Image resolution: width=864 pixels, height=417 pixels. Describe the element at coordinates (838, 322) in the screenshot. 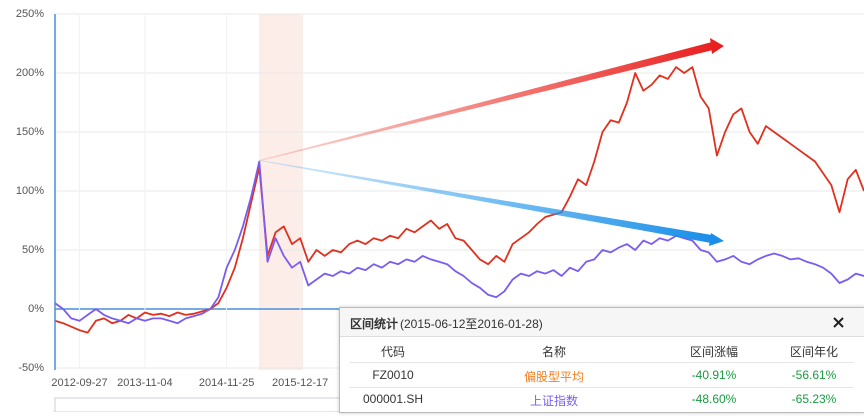

I see `close-button` at that location.